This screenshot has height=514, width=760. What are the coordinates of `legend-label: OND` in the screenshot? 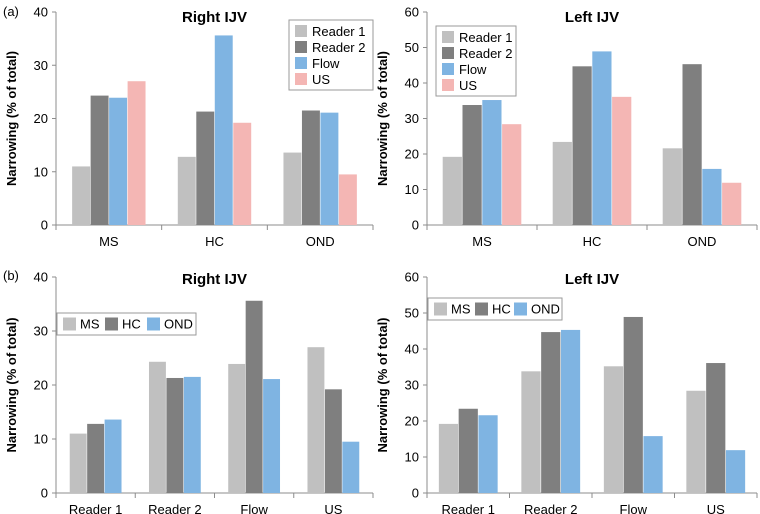 It's located at (545, 309).